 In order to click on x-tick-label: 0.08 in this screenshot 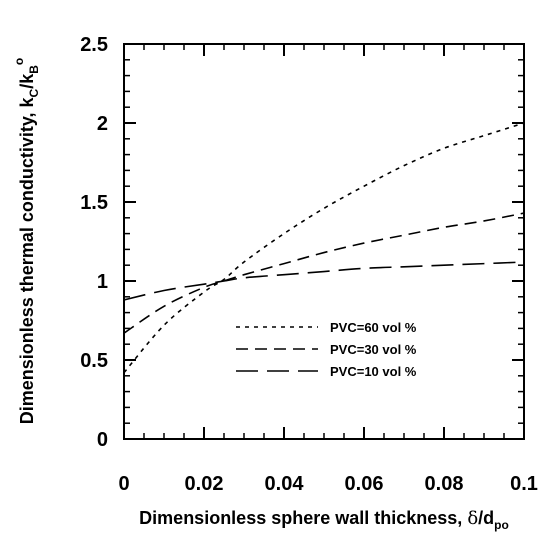, I will do `click(444, 484)`.